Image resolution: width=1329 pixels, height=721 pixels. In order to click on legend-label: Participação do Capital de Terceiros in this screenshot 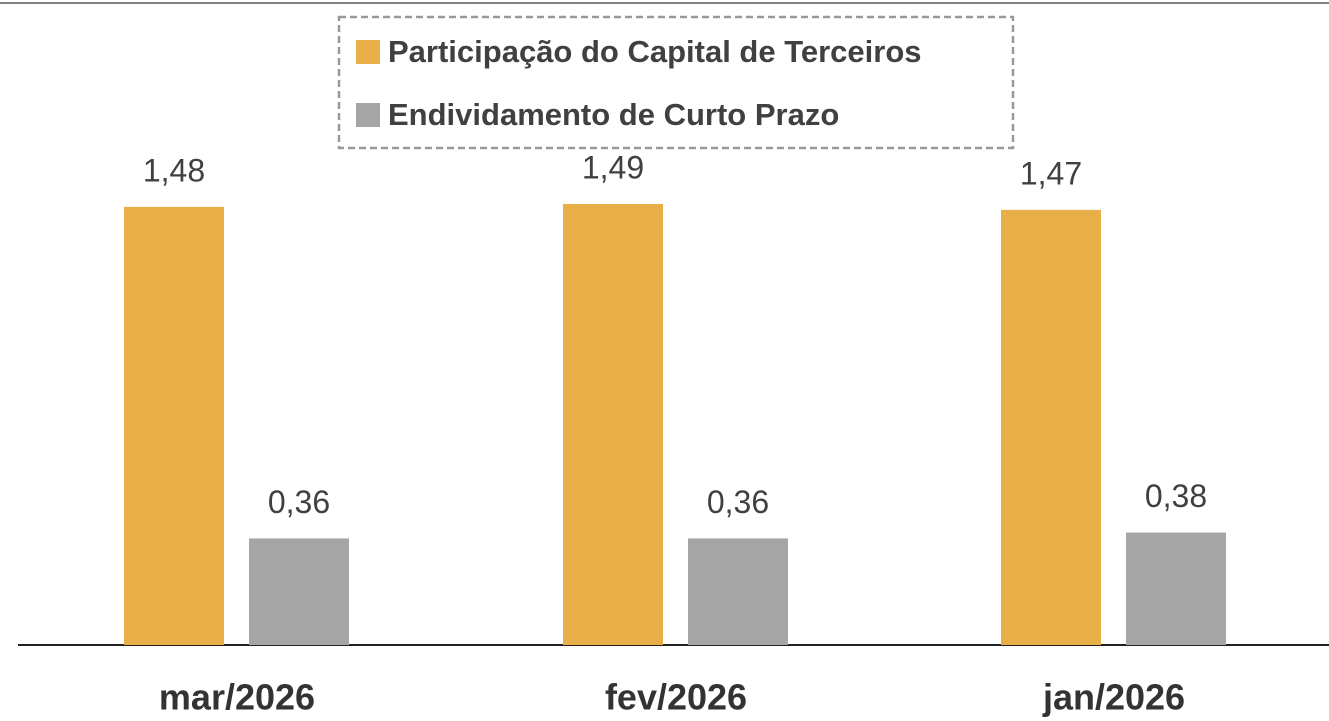, I will do `click(655, 51)`.